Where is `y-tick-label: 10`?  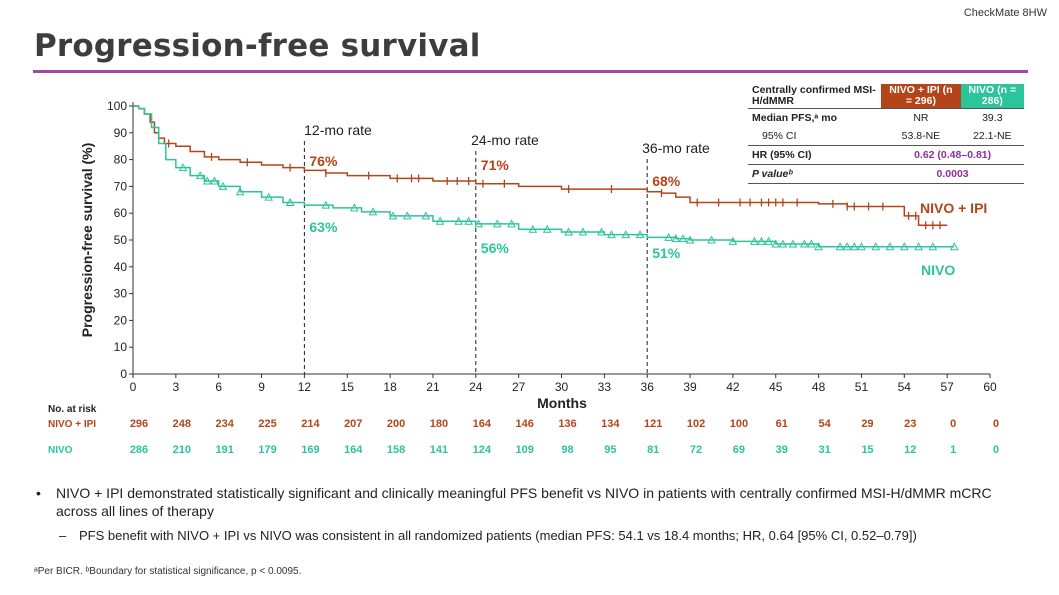
y-tick-label: 10 is located at coordinates (121, 347).